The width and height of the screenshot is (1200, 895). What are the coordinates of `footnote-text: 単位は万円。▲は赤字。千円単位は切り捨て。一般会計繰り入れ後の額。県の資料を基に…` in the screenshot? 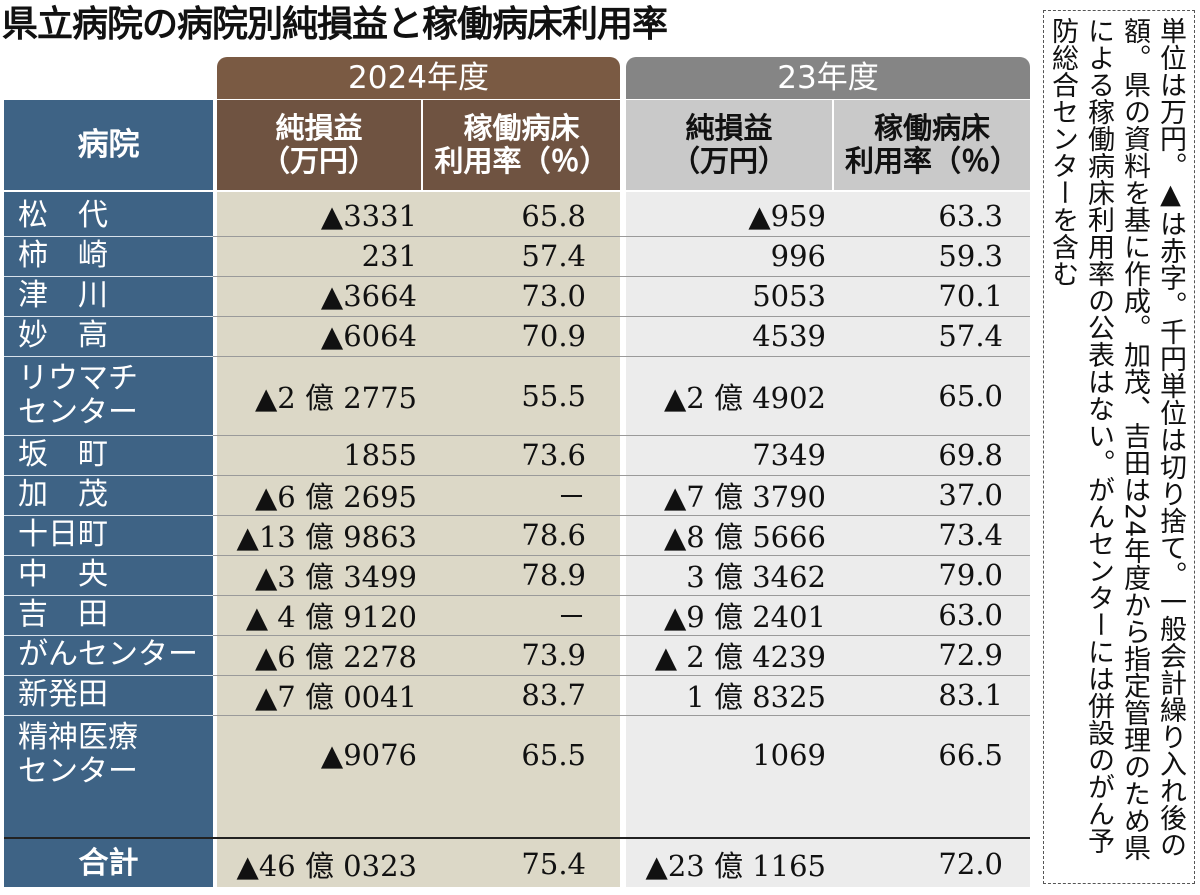 It's located at (1116, 439).